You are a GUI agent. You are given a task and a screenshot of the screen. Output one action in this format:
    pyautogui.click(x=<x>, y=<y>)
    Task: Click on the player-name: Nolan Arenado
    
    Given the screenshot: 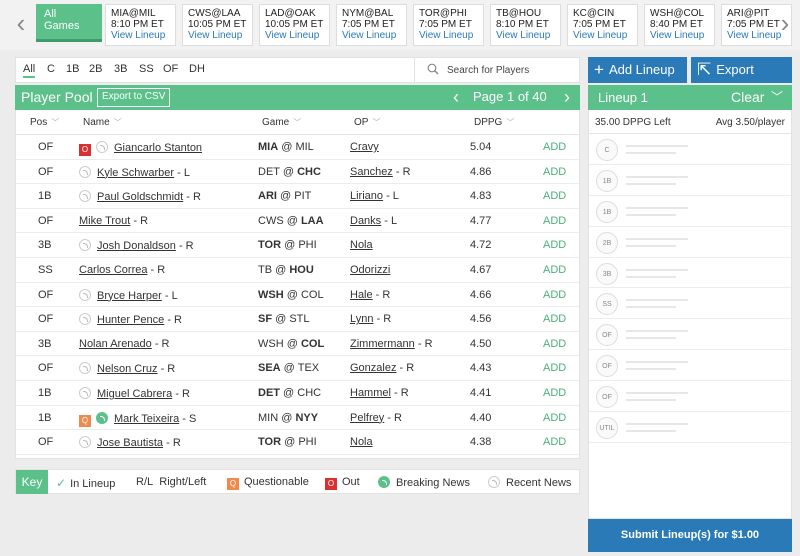 What is the action you would take?
    pyautogui.click(x=115, y=343)
    